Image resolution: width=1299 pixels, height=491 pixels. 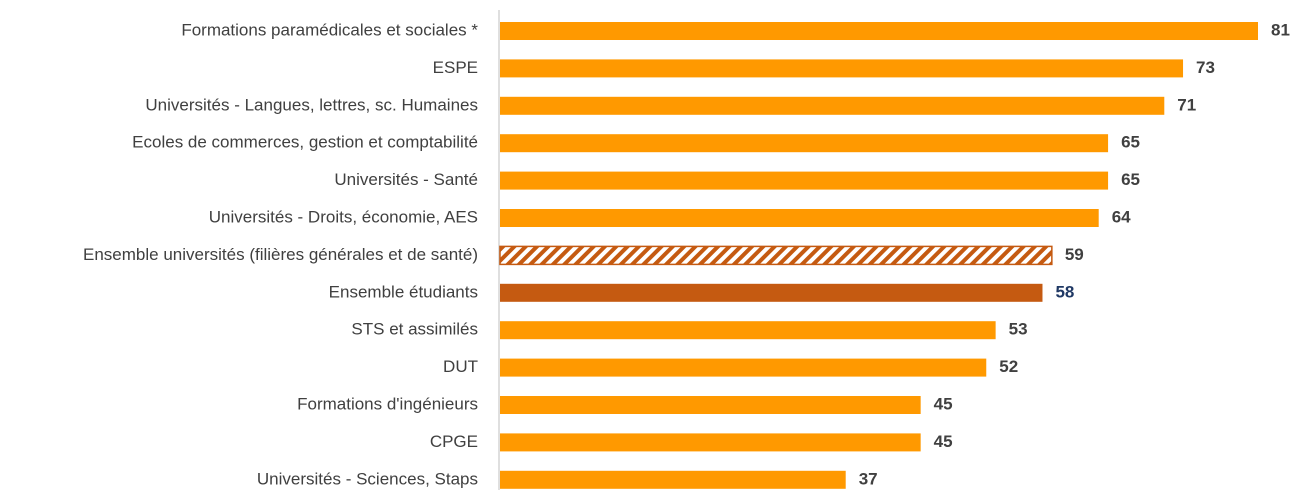 I want to click on category-label: CPGE, so click(x=454, y=441).